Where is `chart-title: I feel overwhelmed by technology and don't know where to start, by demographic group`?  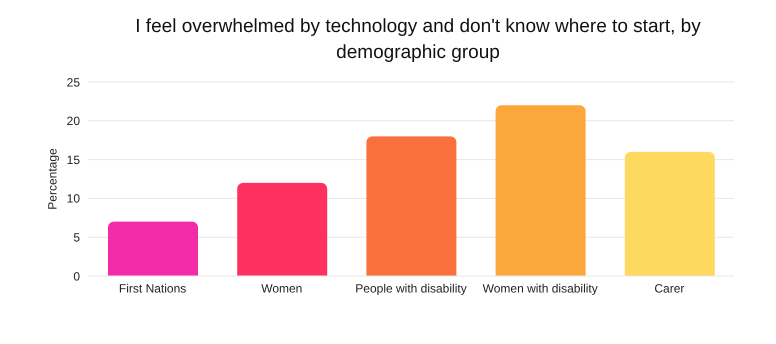
chart-title: I feel overwhelmed by technology and don't know where to start, by demographic group is located at coordinates (418, 40).